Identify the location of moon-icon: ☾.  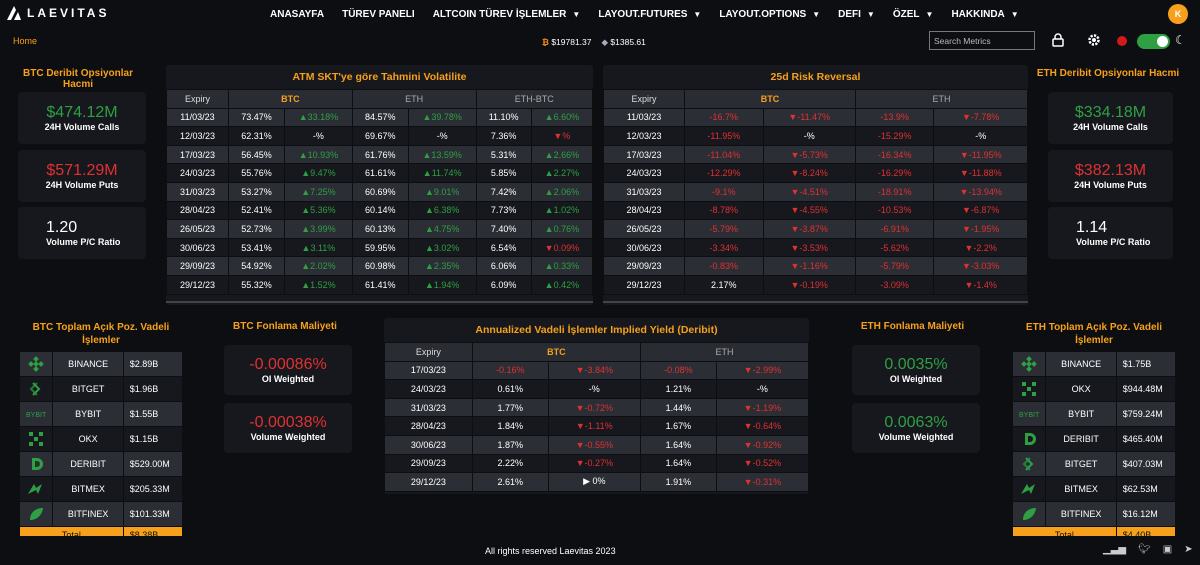
(1180, 40).